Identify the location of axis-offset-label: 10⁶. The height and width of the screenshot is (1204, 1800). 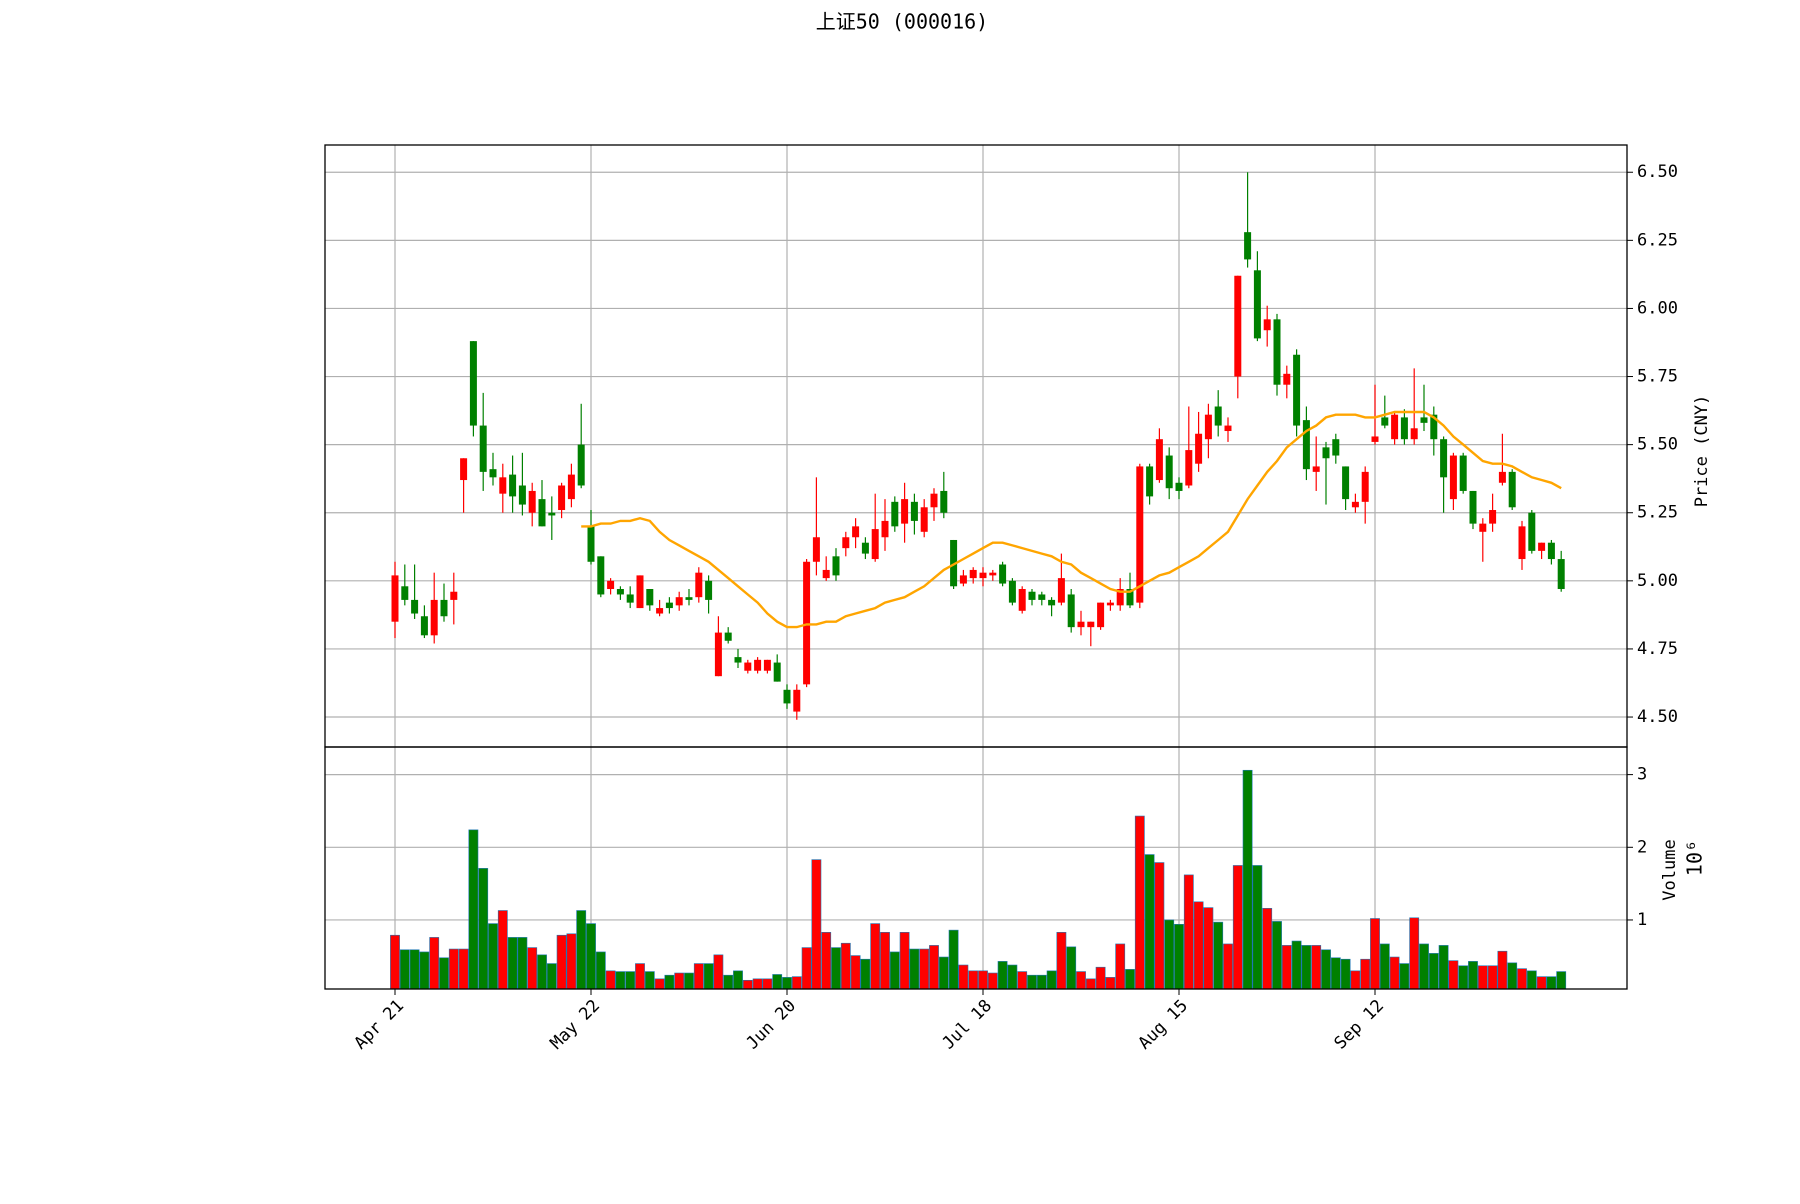
(1695, 858).